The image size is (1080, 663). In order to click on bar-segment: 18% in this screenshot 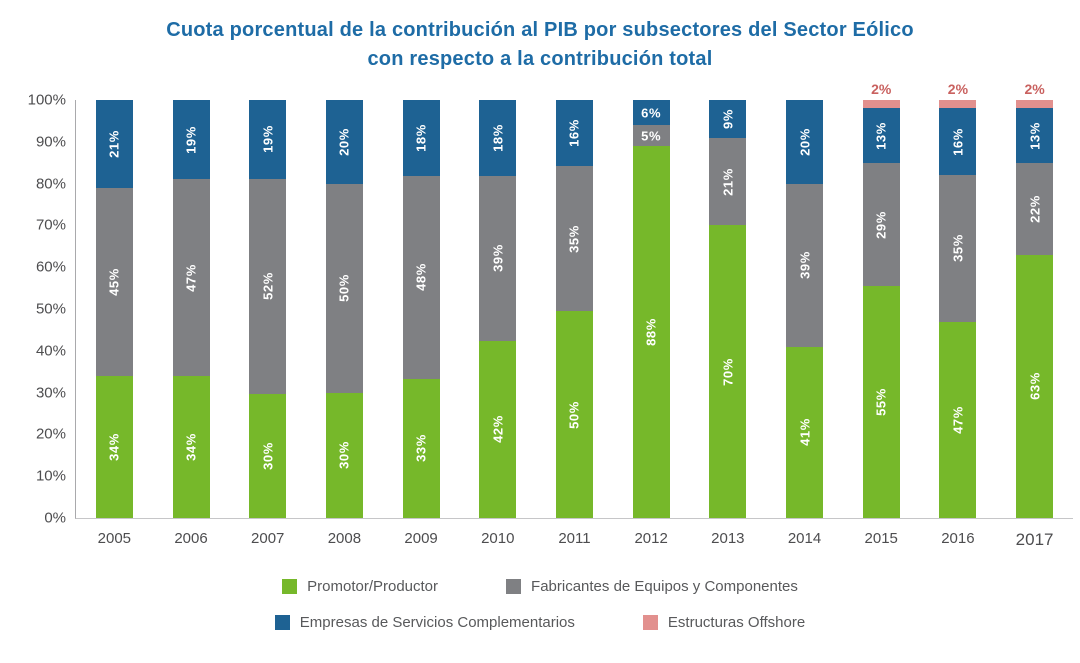, I will do `click(421, 138)`.